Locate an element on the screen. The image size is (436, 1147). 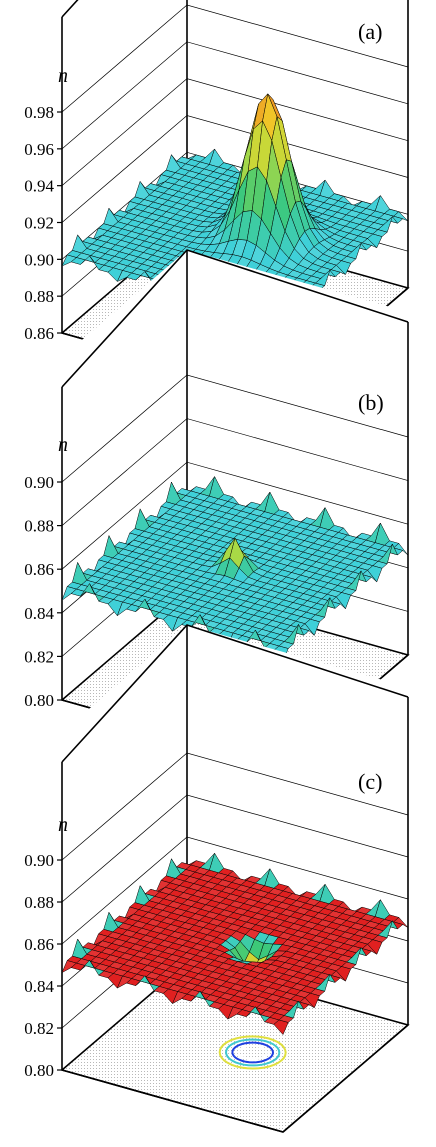
panel-c-z-ticks: 0.90 0.88 0.86 0.84 0.82 0.80 is located at coordinates (43, 965).